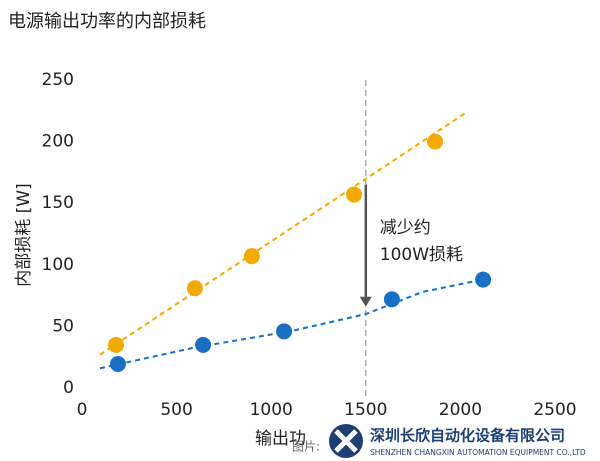 Image resolution: width=600 pixels, height=461 pixels. Describe the element at coordinates (58, 265) in the screenshot. I see `y-tick-label: 100` at that location.